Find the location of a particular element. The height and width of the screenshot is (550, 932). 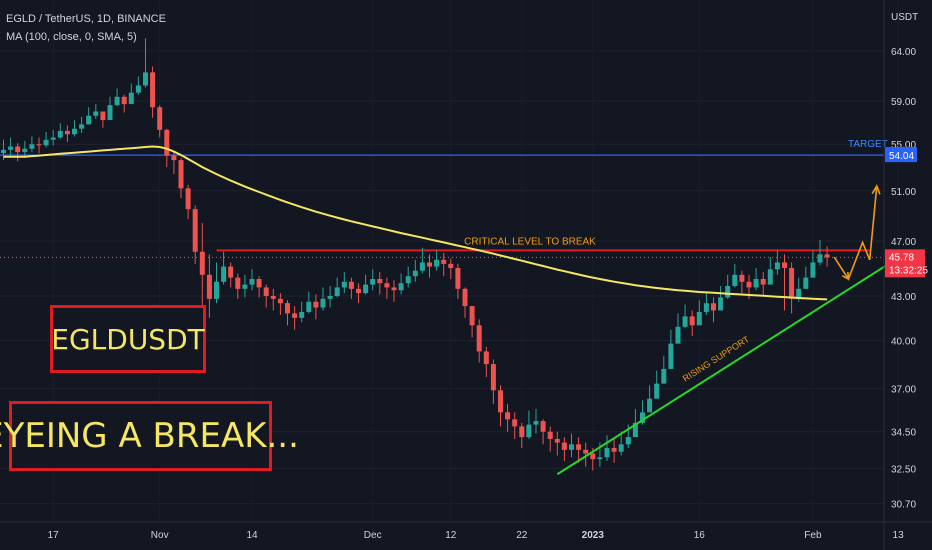

time-tick-label: 16 is located at coordinates (700, 535).